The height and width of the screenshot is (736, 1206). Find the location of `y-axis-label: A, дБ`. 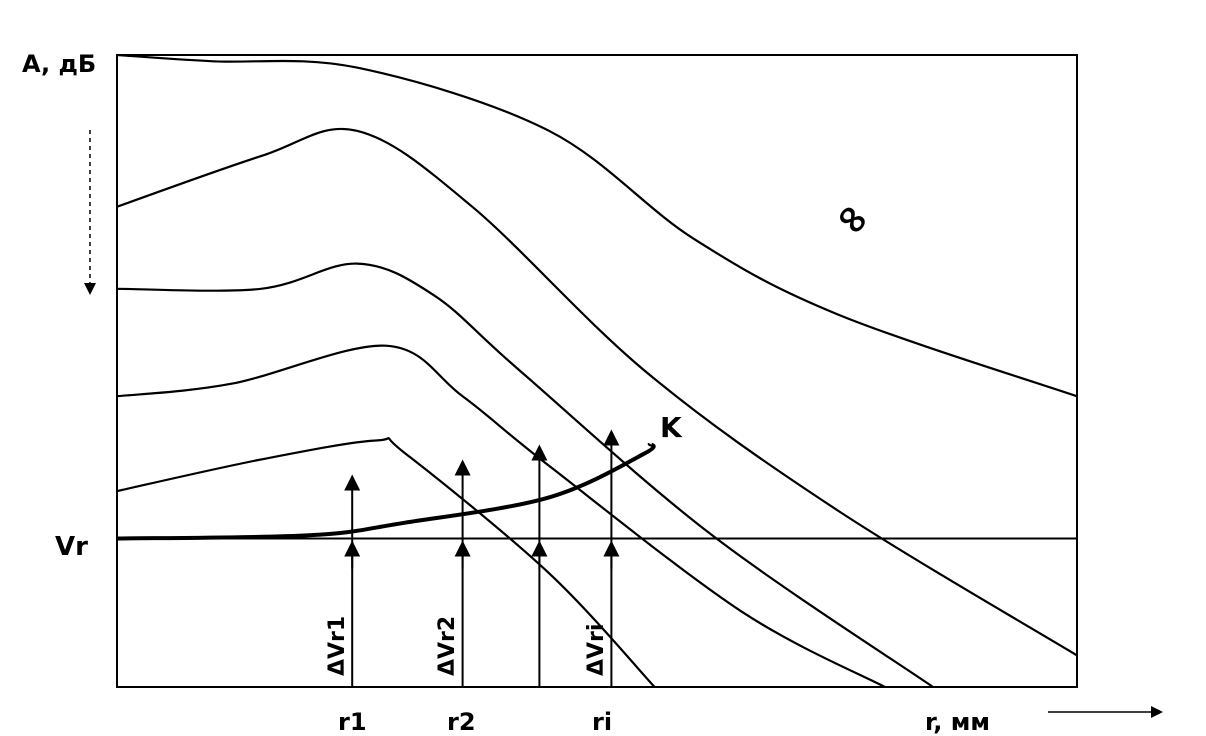

y-axis-label: A, дБ is located at coordinates (59, 64).